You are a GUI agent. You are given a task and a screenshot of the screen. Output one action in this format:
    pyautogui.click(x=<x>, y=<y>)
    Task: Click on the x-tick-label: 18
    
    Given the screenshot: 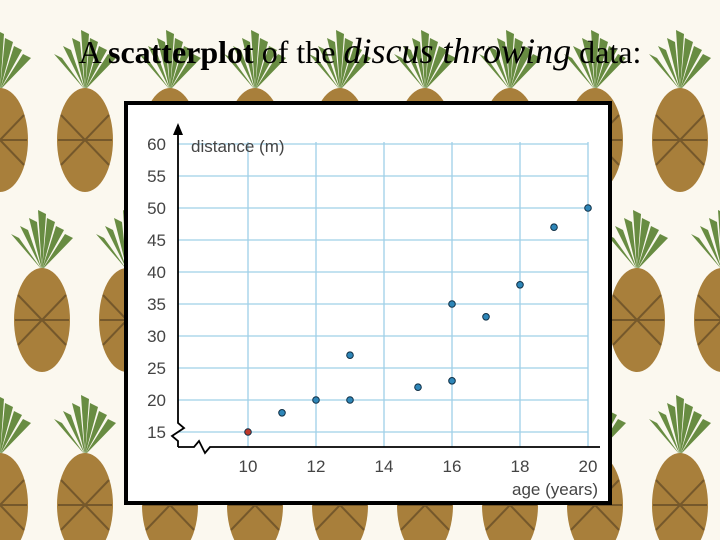 What is the action you would take?
    pyautogui.click(x=520, y=466)
    